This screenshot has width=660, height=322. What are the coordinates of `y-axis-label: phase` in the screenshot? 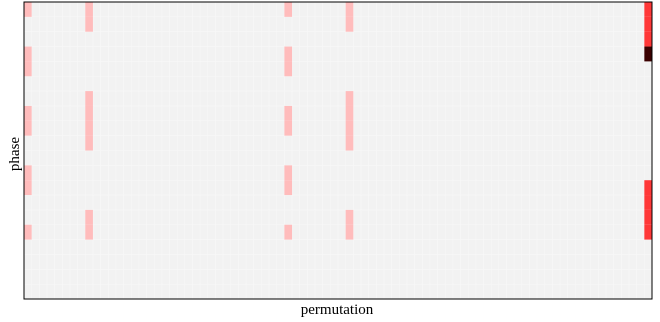 It's located at (15, 154).